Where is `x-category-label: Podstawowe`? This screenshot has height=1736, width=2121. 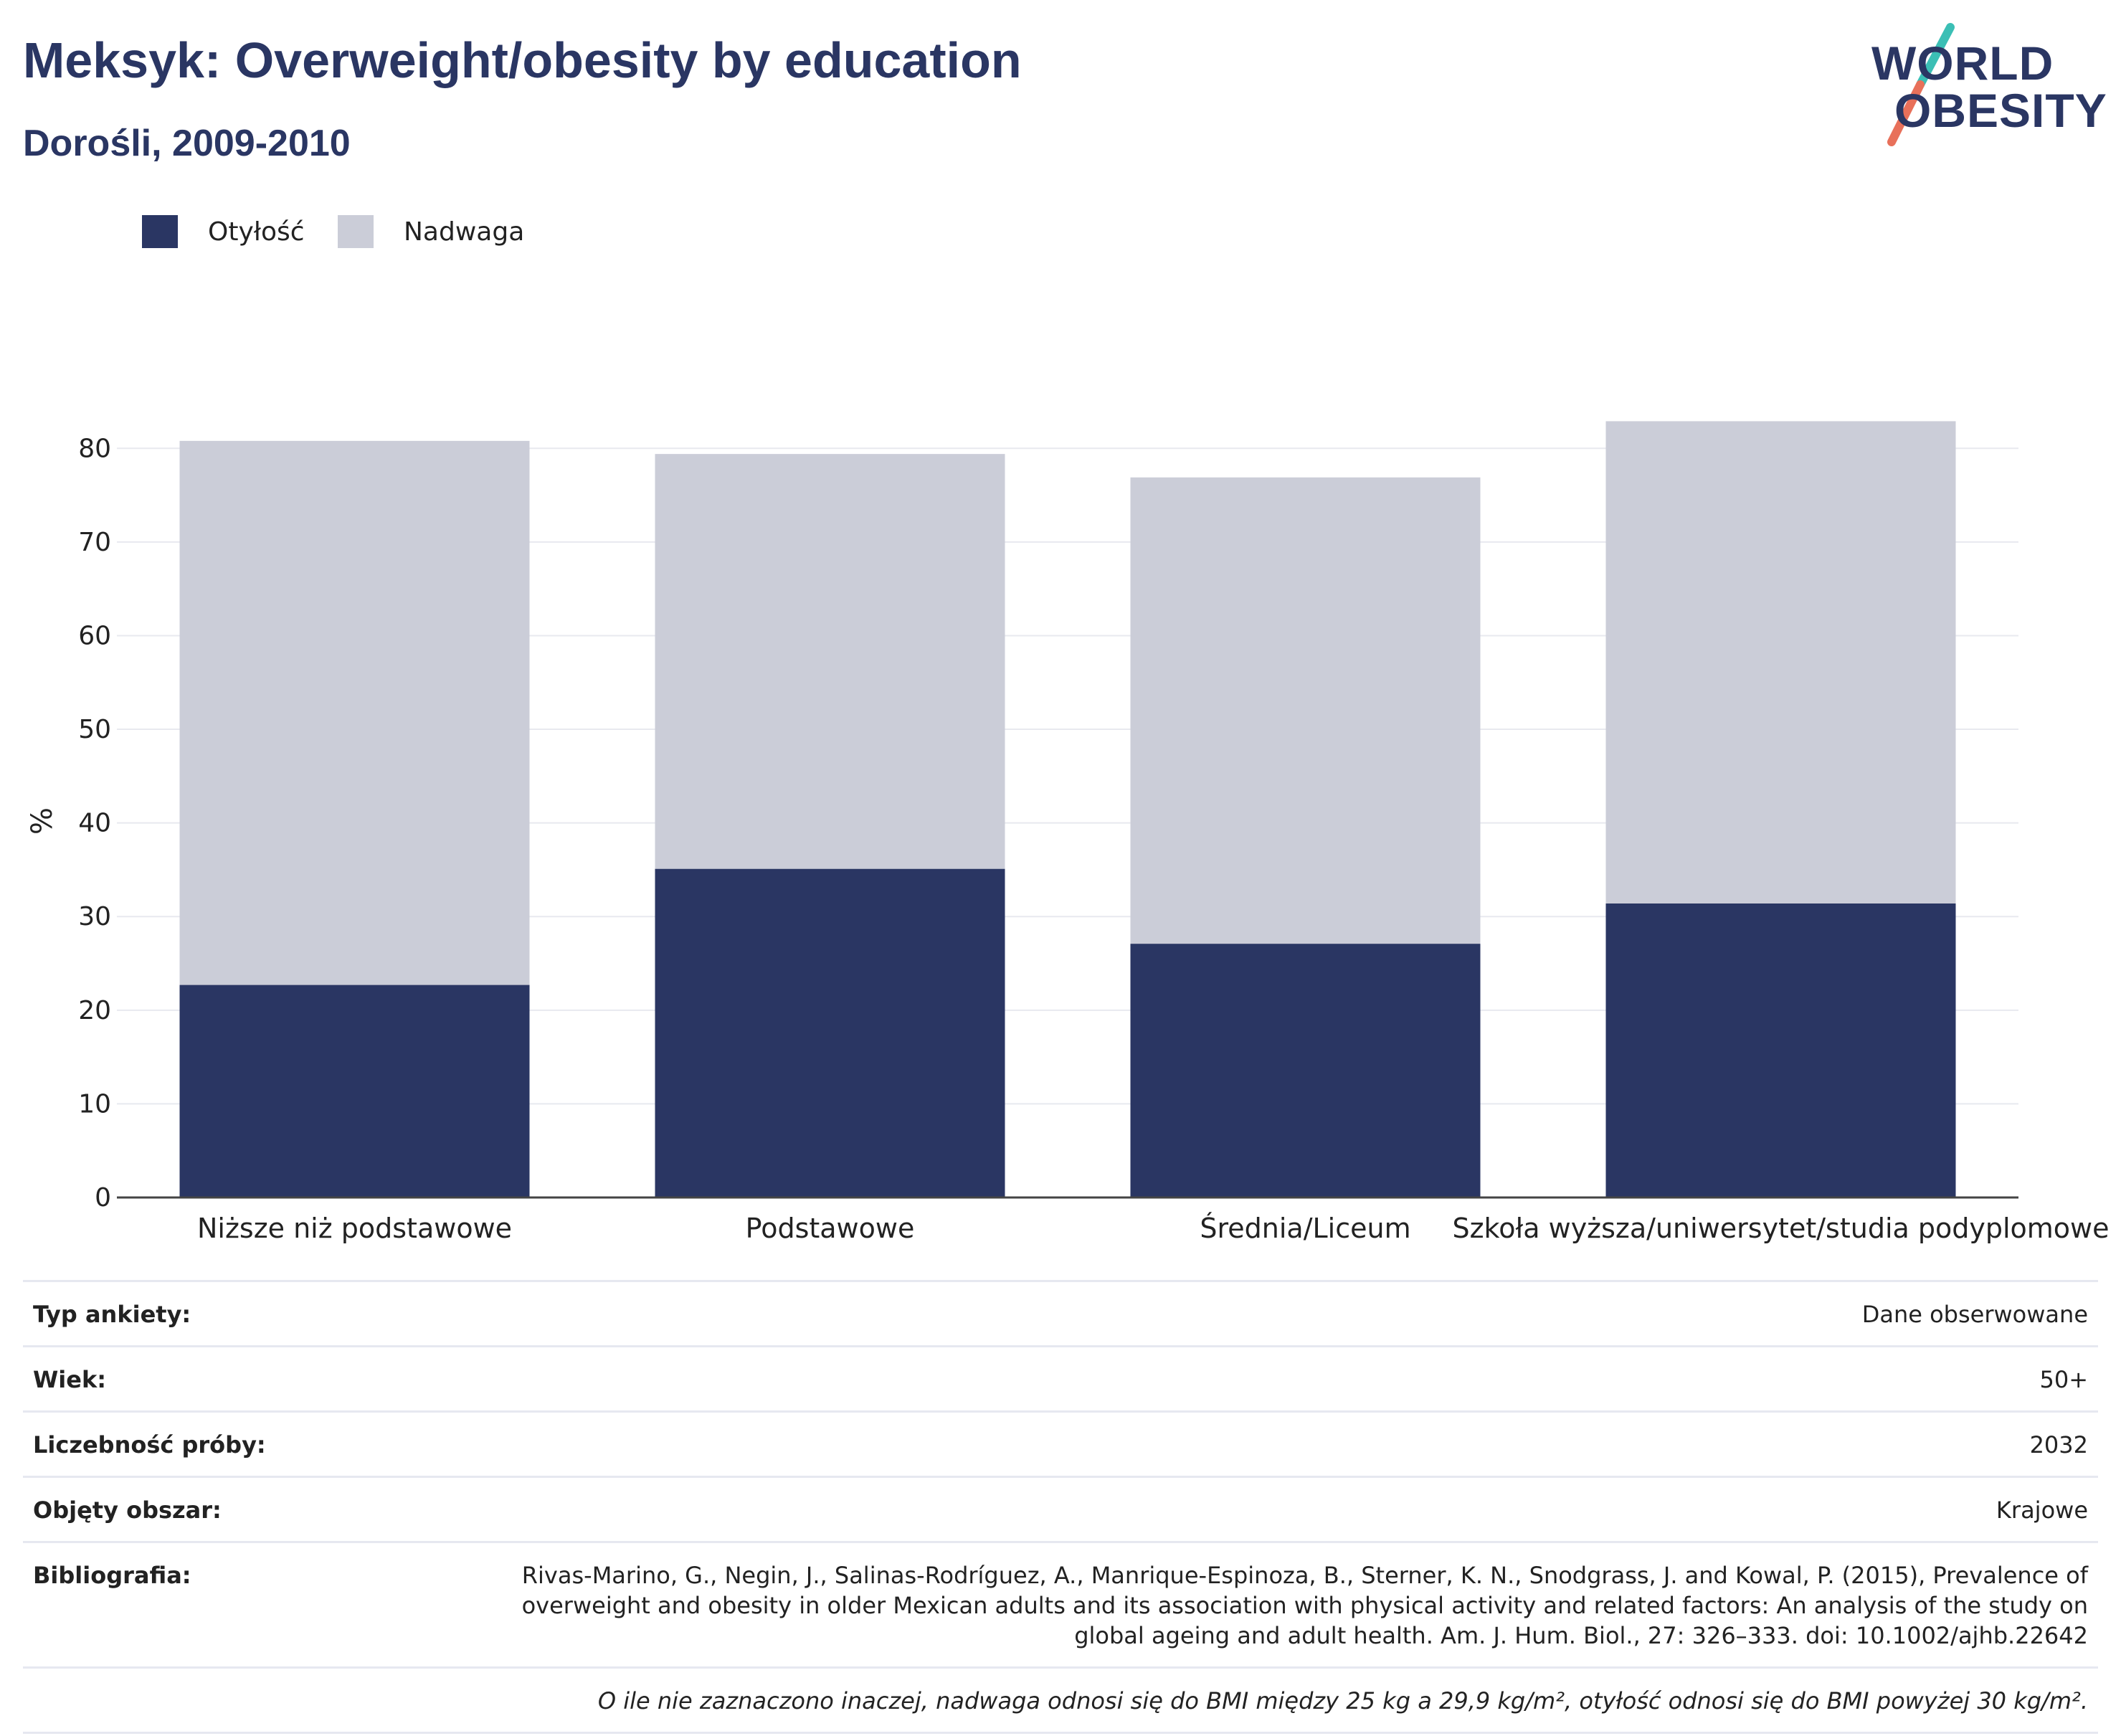 x-category-label: Podstawowe is located at coordinates (830, 1228).